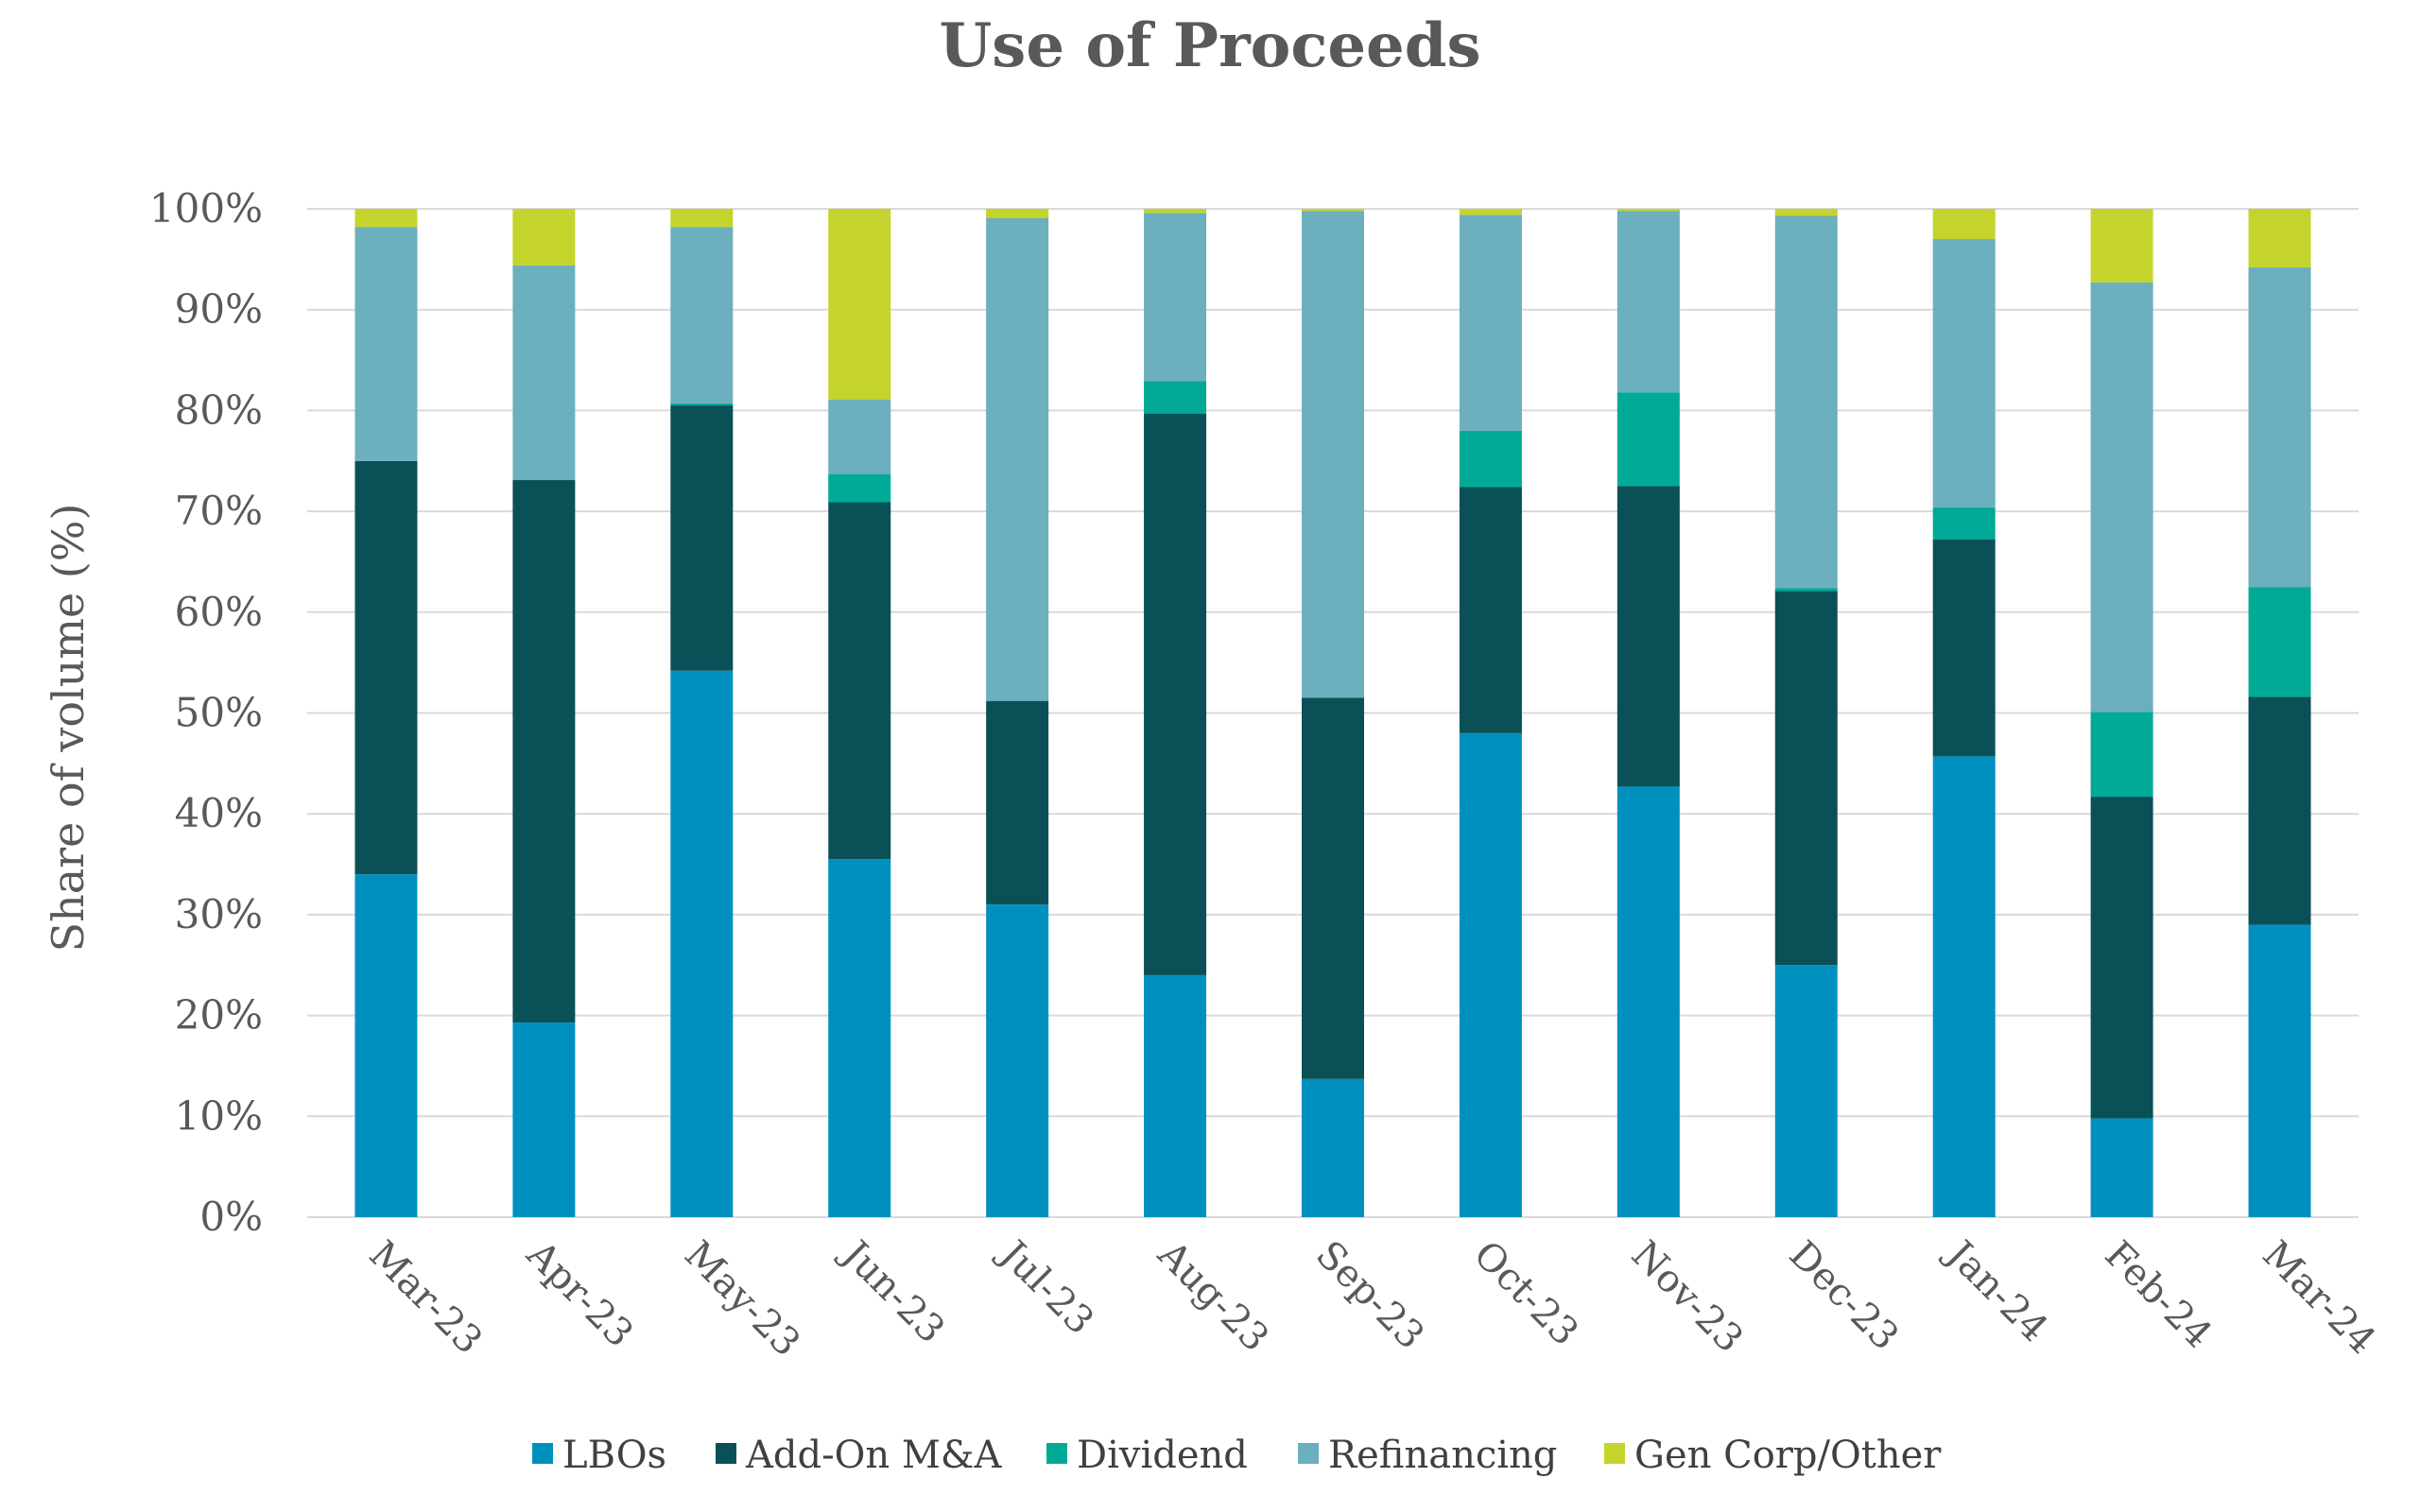 This screenshot has width=2420, height=1512. Describe the element at coordinates (68, 728) in the screenshot. I see `y-axis-label: Share of volume (%)` at that location.